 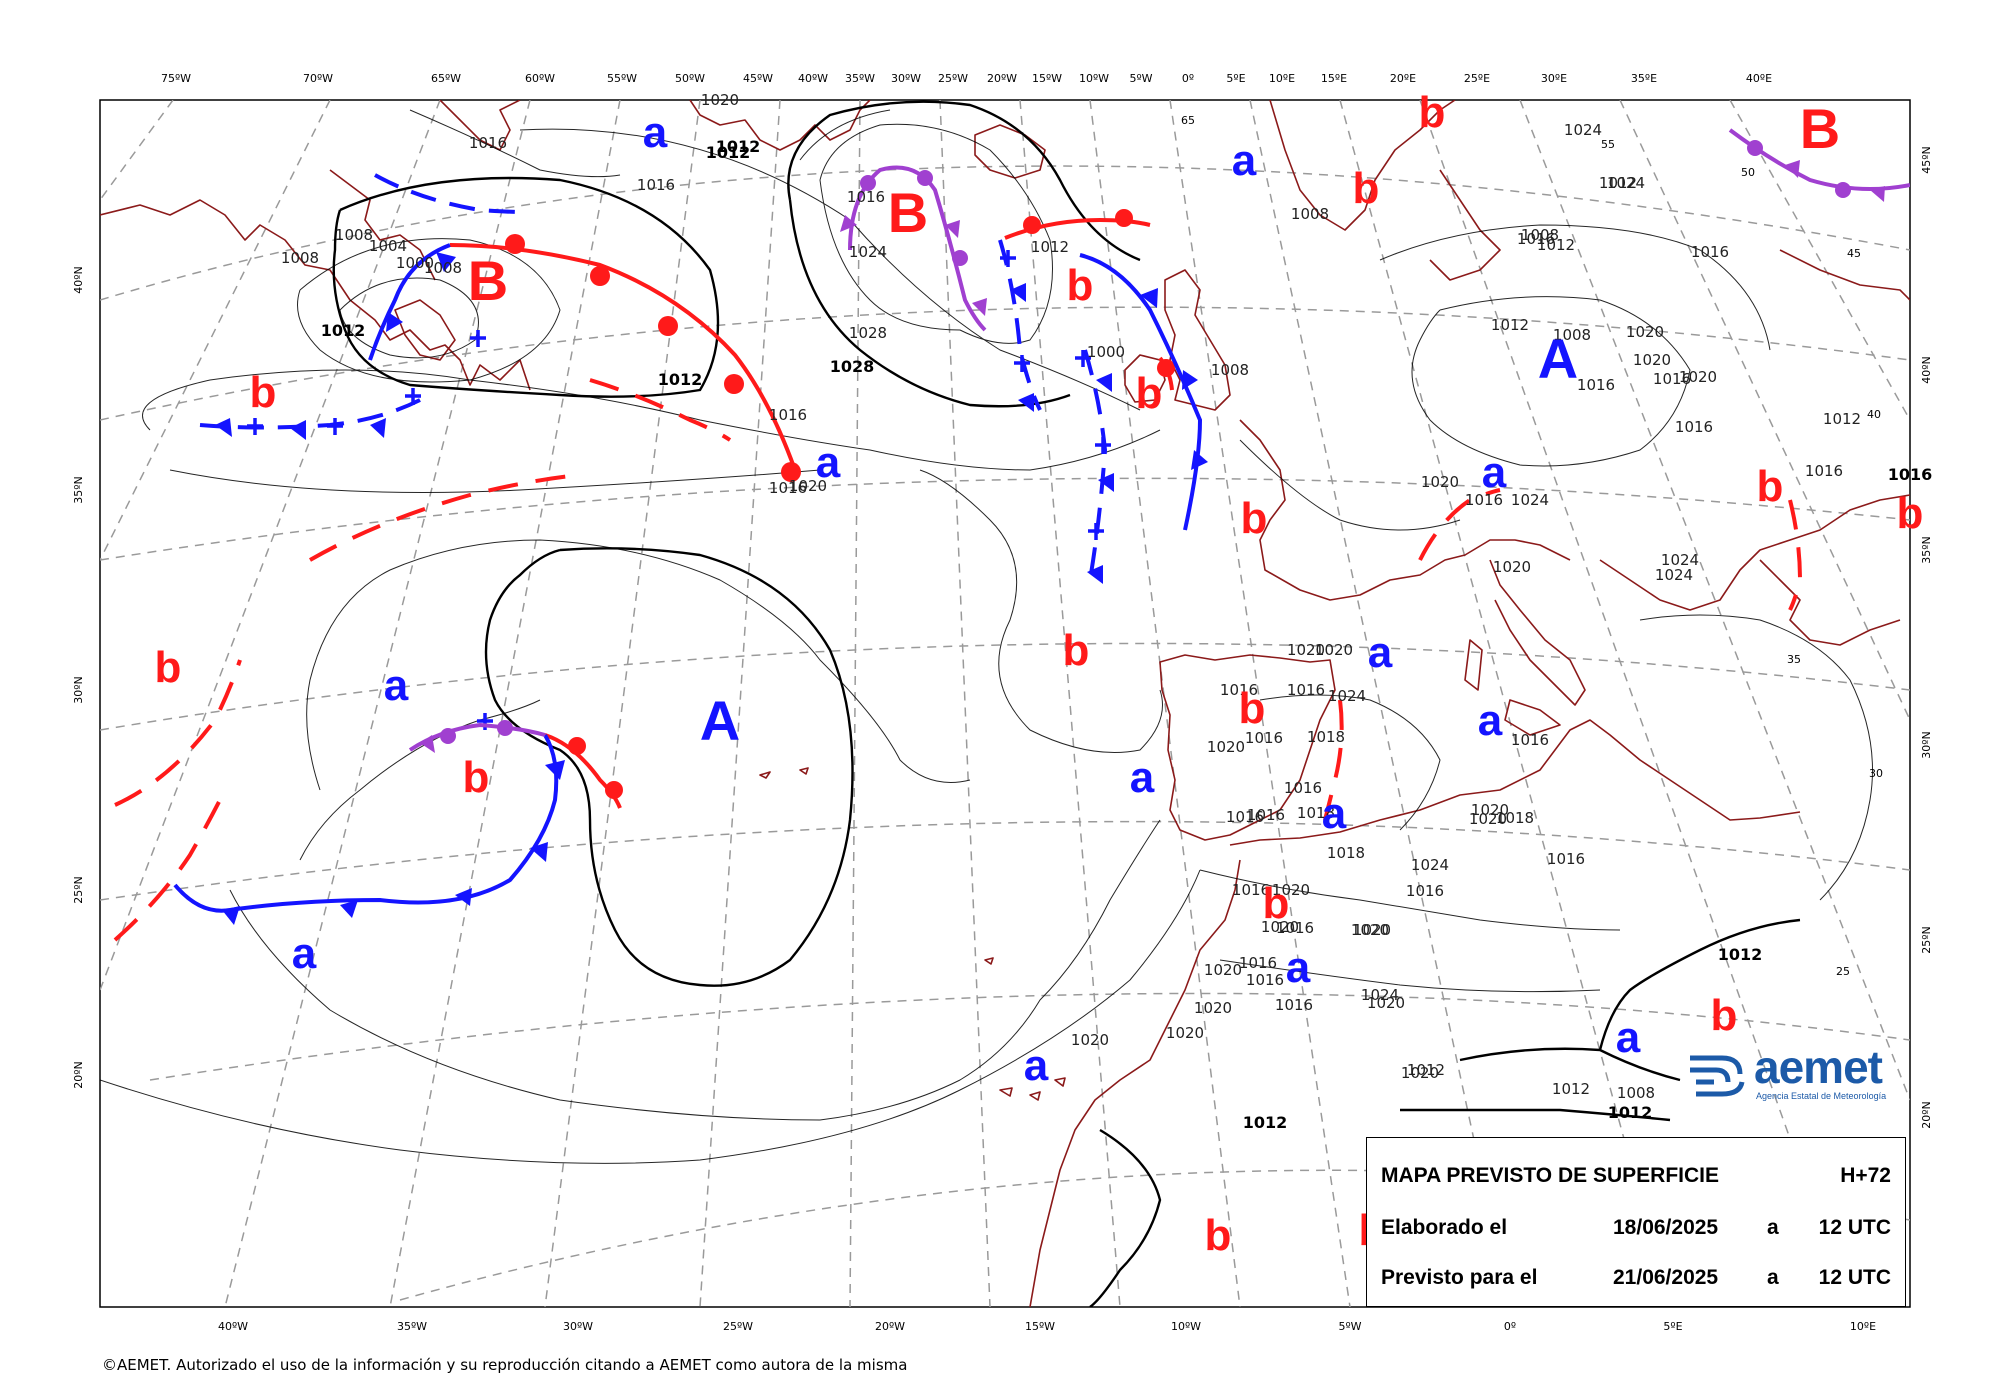 What do you see at coordinates (1717, 1076) in the screenshot?
I see `aemet-logo-mark` at bounding box center [1717, 1076].